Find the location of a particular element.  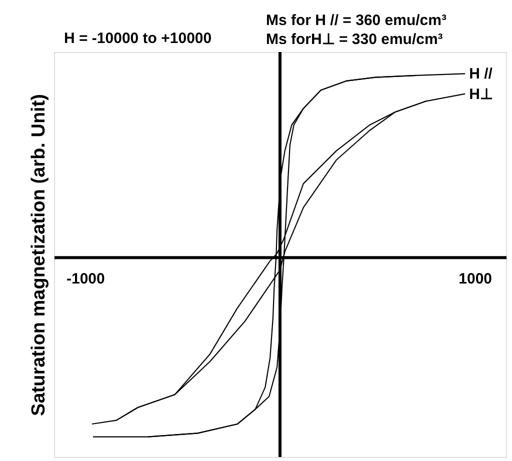

text: Ms forH⊥ = 330 emu/cm³ is located at coordinates (354, 39).